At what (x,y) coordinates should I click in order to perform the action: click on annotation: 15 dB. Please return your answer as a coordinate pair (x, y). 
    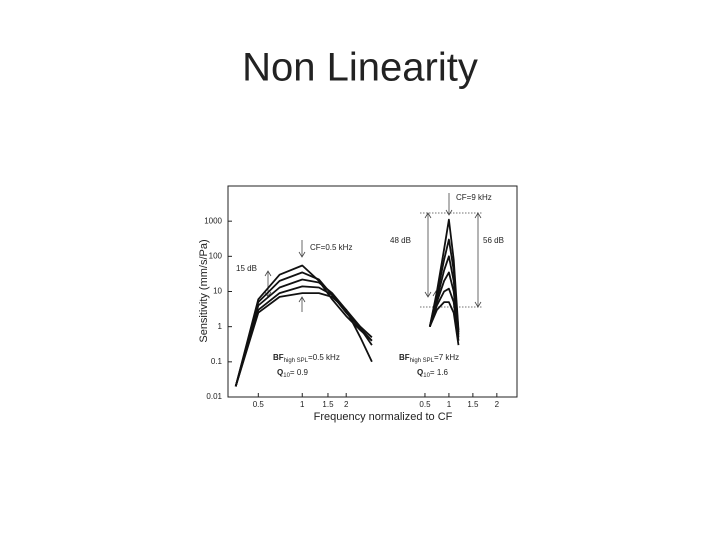
    Looking at the image, I should click on (246, 268).